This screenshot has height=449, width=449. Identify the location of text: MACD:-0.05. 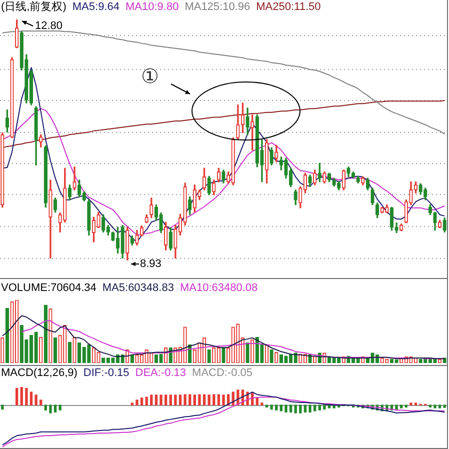
(222, 373).